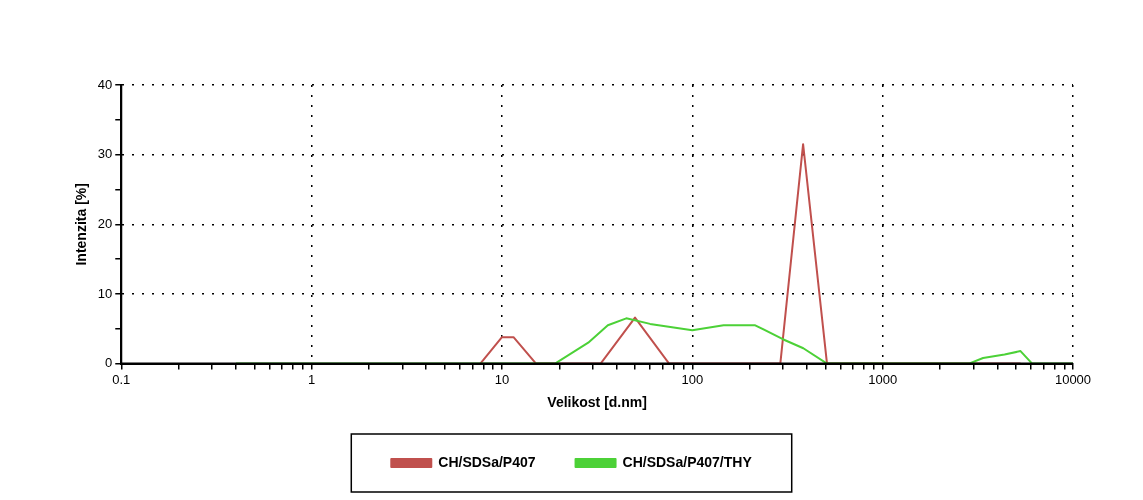 This screenshot has height=500, width=1143. What do you see at coordinates (487, 461) in the screenshot?
I see `legend-label: CH/SDSa/P407` at bounding box center [487, 461].